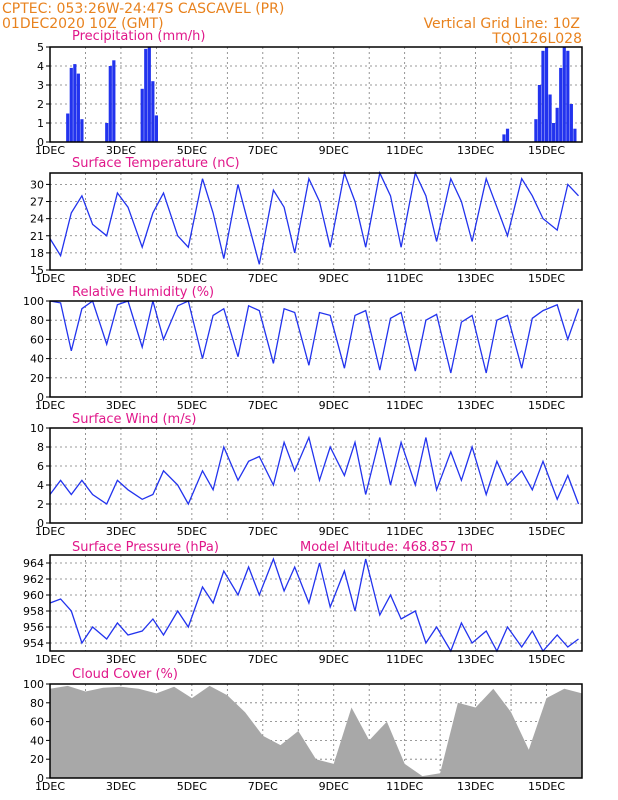 This screenshot has height=800, width=618. What do you see at coordinates (404, 405) in the screenshot?
I see `panel-3-xtick-label: 11DEC` at bounding box center [404, 405].